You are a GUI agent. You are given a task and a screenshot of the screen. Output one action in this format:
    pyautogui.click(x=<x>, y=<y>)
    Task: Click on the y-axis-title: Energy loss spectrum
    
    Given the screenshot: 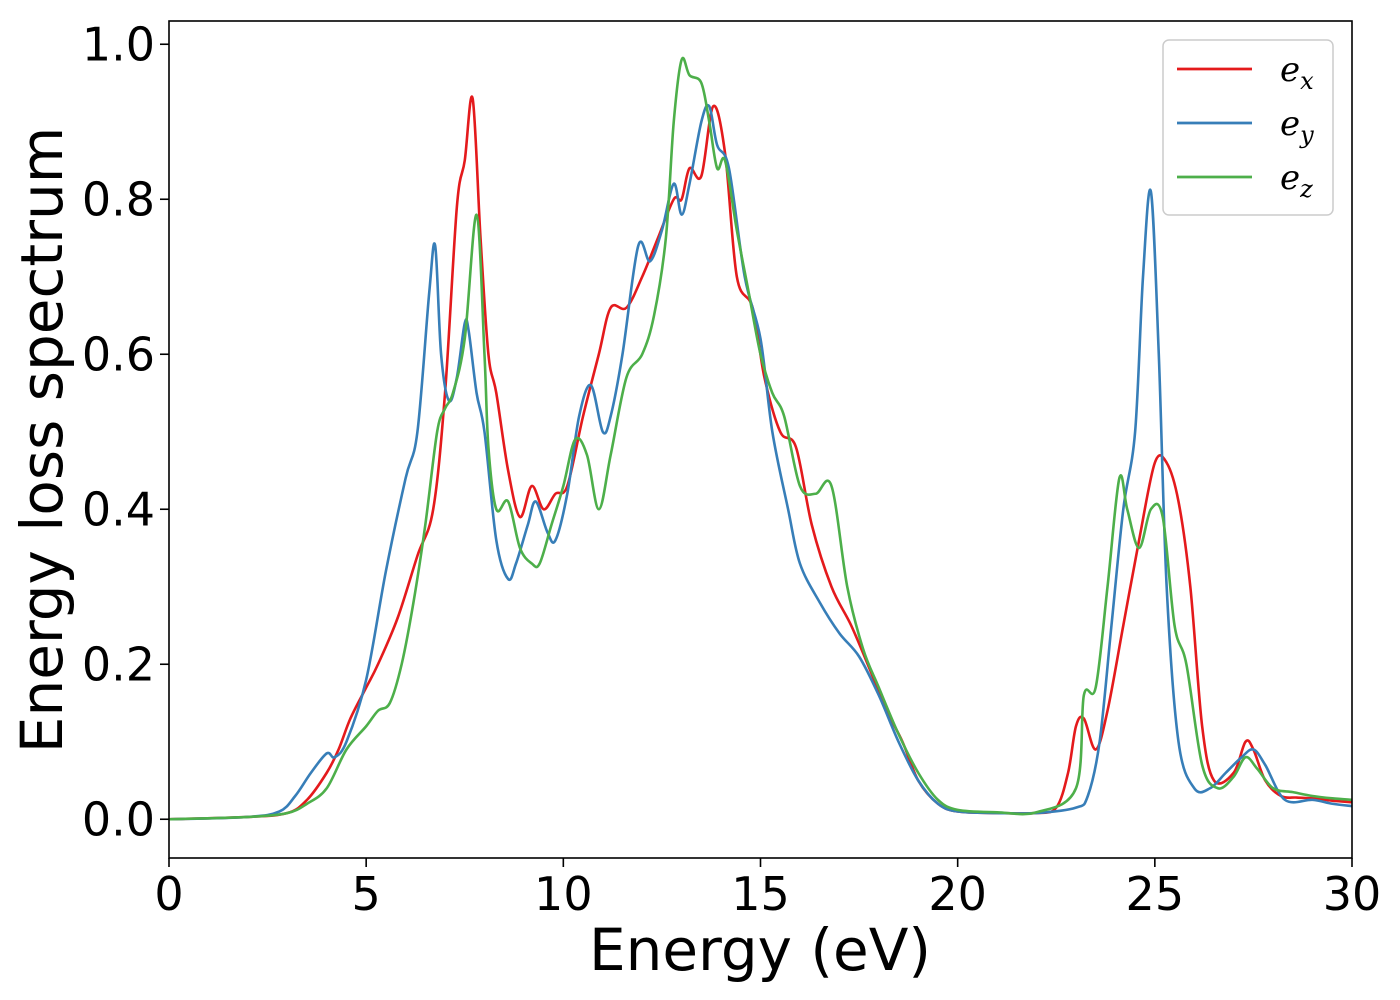 What is the action you would take?
    pyautogui.click(x=42, y=440)
    